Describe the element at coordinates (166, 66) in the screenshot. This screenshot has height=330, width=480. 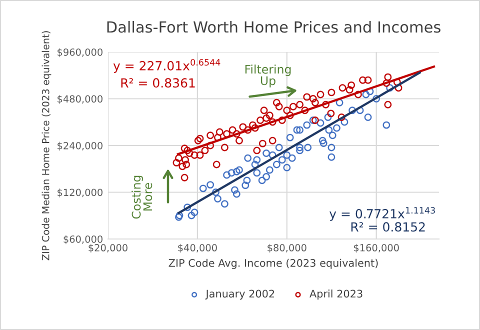
I see `annotation: y = 227.01x$^{0.6544}$` at that location.